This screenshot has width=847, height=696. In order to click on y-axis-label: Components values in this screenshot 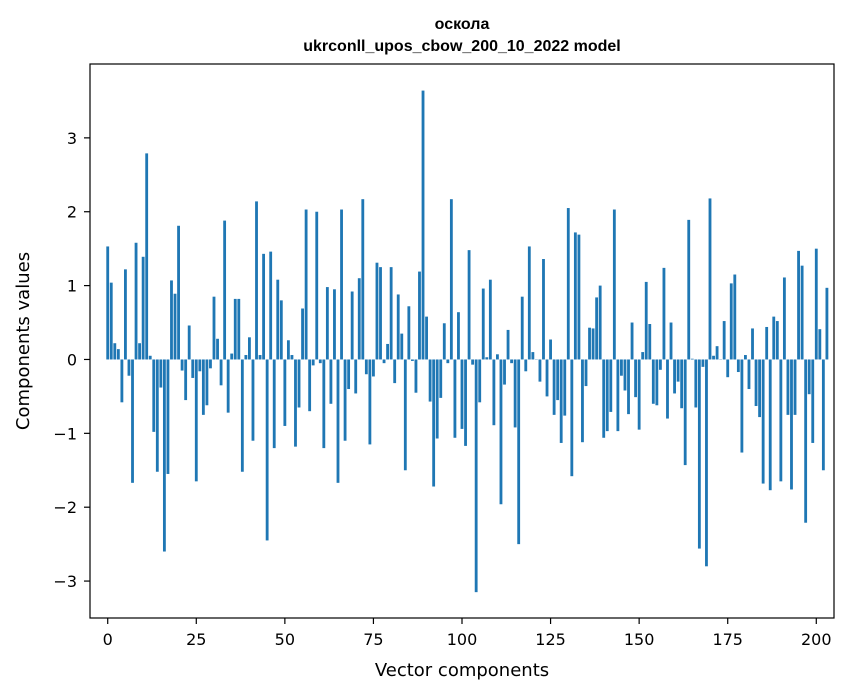, I will do `click(23, 341)`.